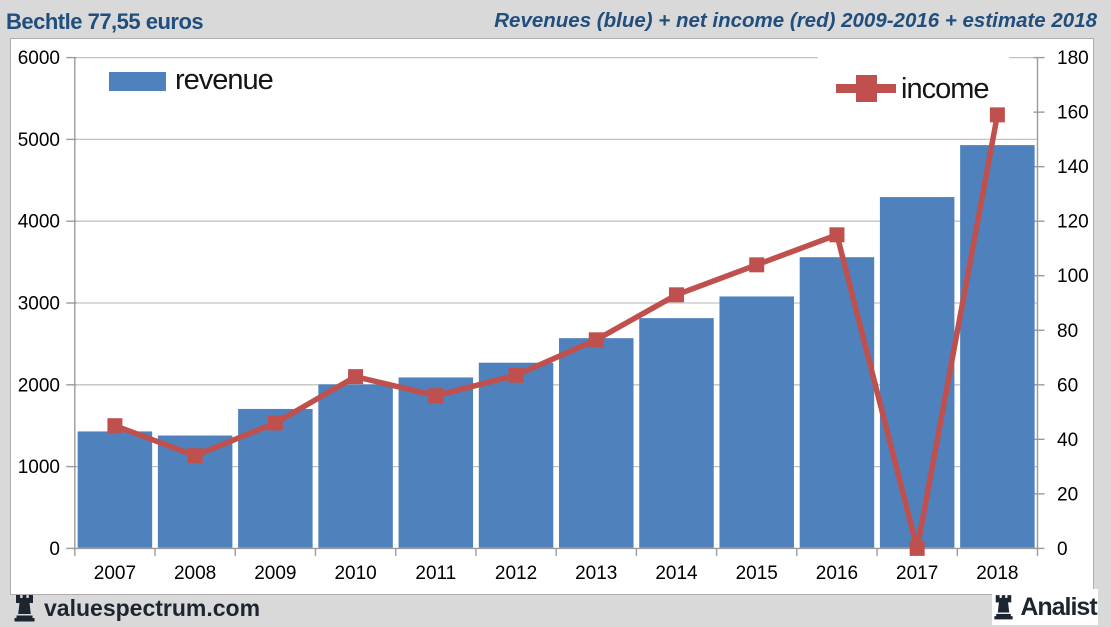 This screenshot has width=1111, height=627. What do you see at coordinates (1073, 222) in the screenshot?
I see `y-axis-right-label: 120` at bounding box center [1073, 222].